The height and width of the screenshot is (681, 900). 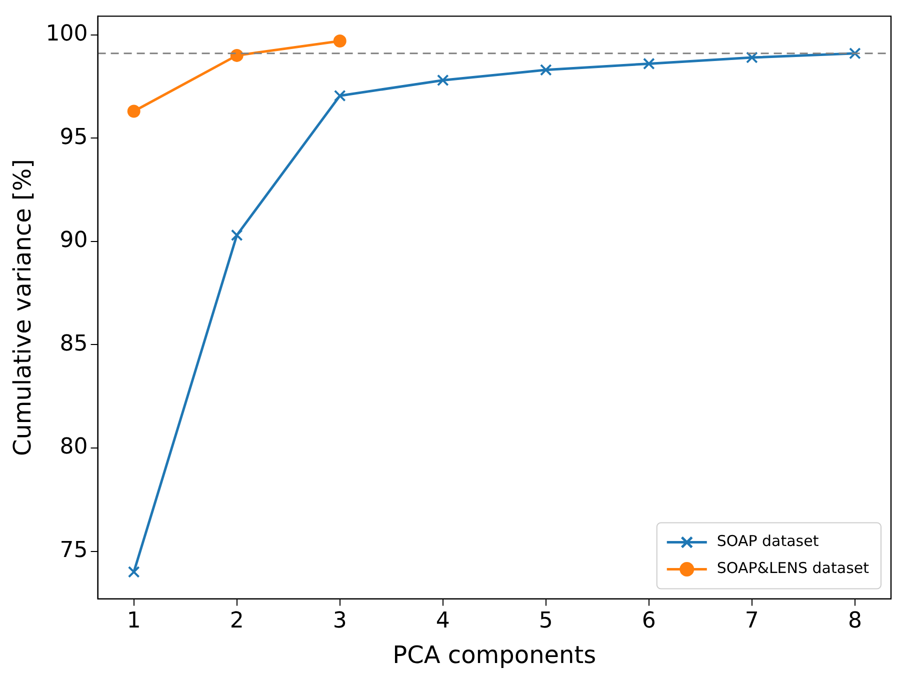 I want to click on x-tick-label: 8, so click(x=855, y=621).